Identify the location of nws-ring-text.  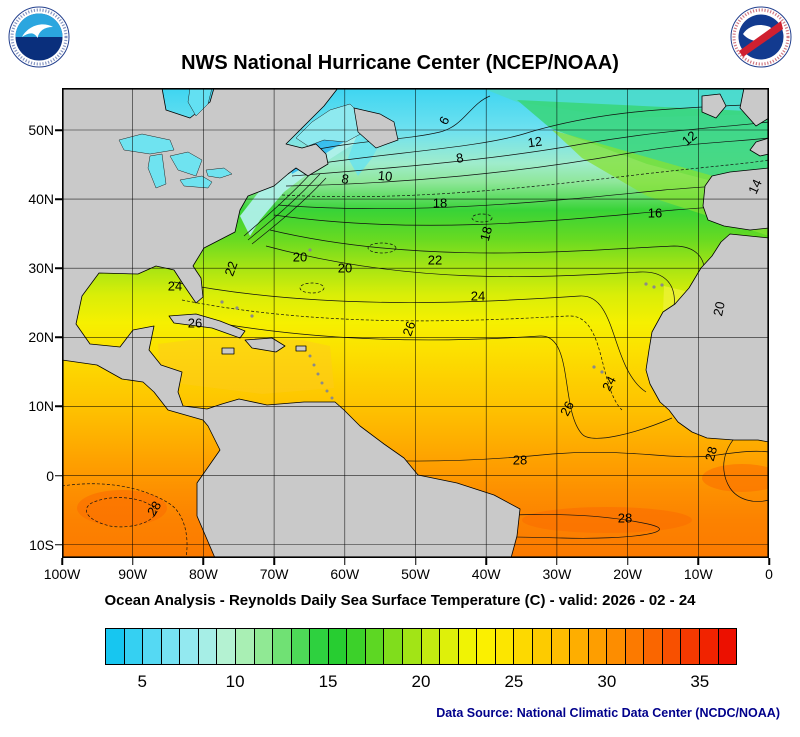
(761, 37).